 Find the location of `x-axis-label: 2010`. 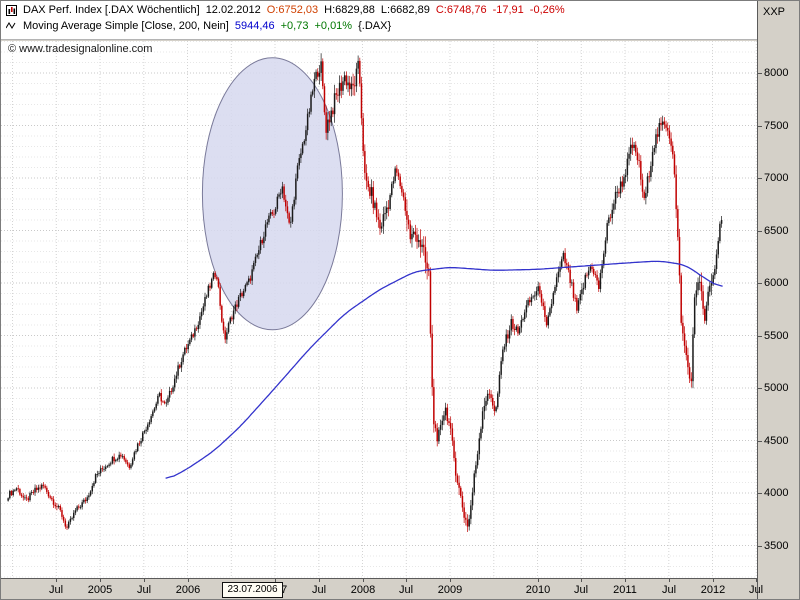

x-axis-label: 2010 is located at coordinates (538, 590).